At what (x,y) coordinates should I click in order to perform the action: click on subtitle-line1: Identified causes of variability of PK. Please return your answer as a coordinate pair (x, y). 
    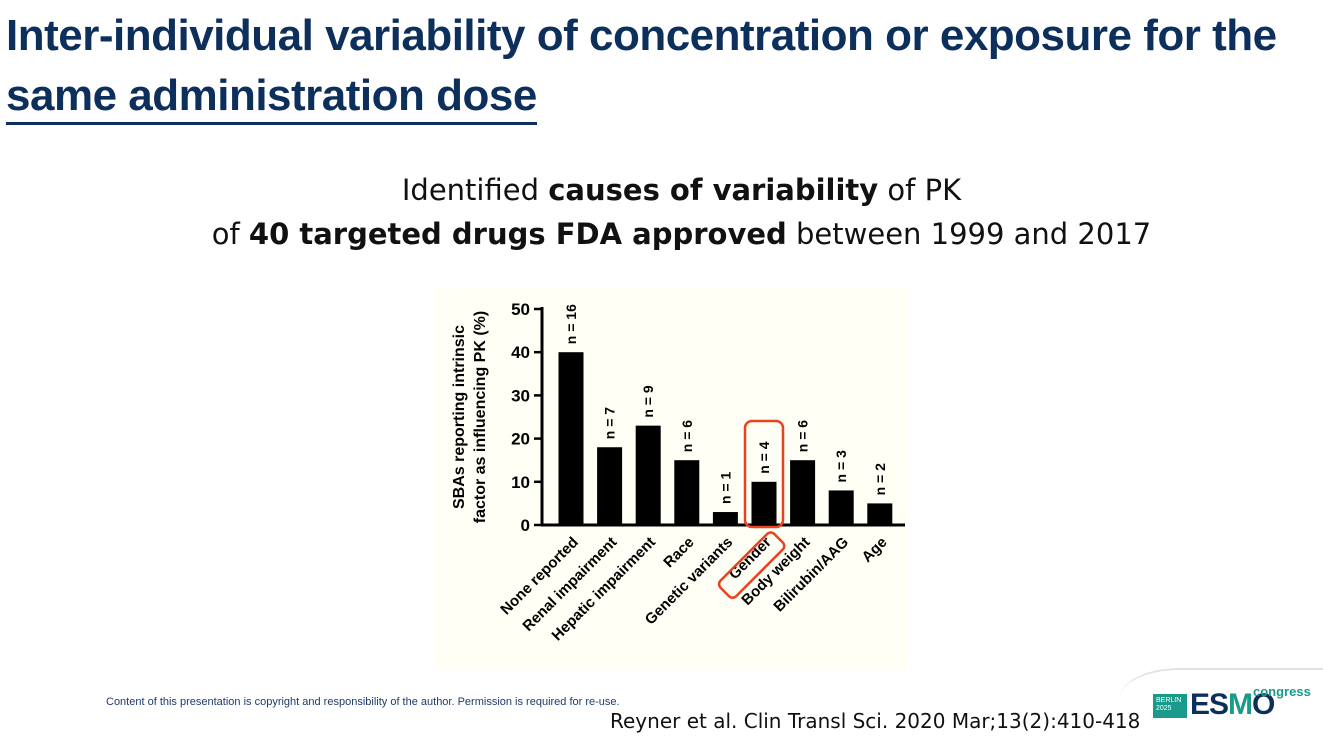
    Looking at the image, I should click on (661, 190).